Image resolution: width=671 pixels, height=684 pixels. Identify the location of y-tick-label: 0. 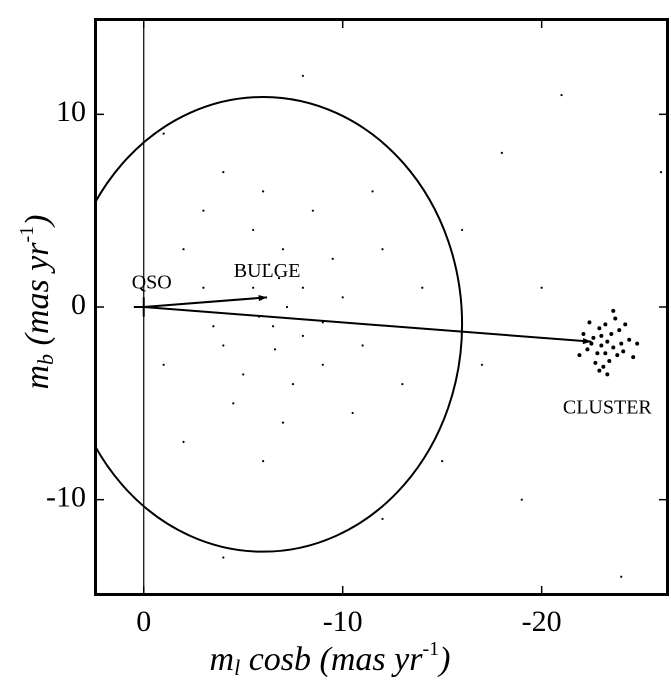
(78, 304).